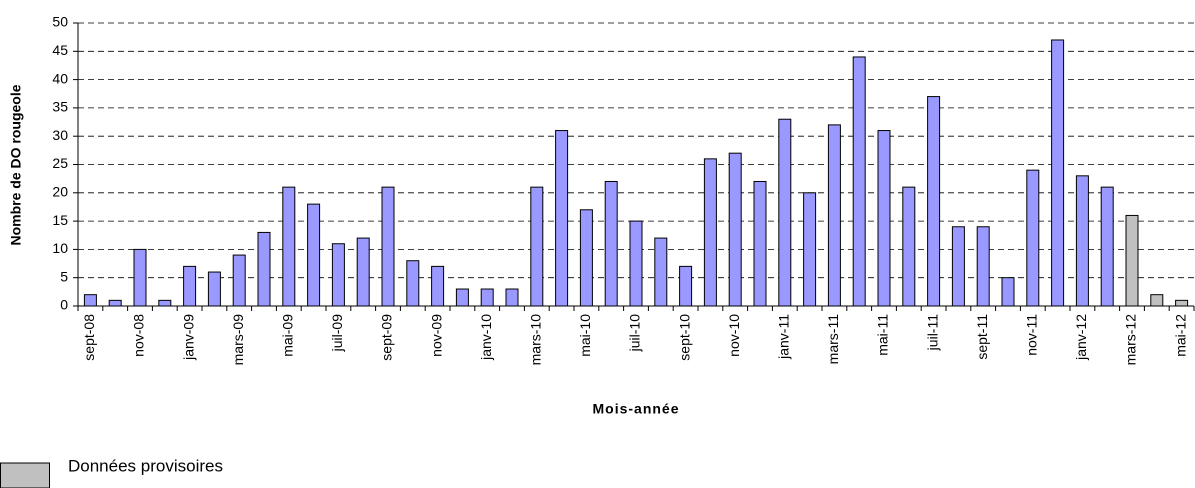  What do you see at coordinates (139, 335) in the screenshot?
I see `x-tick-label: nov-08` at bounding box center [139, 335].